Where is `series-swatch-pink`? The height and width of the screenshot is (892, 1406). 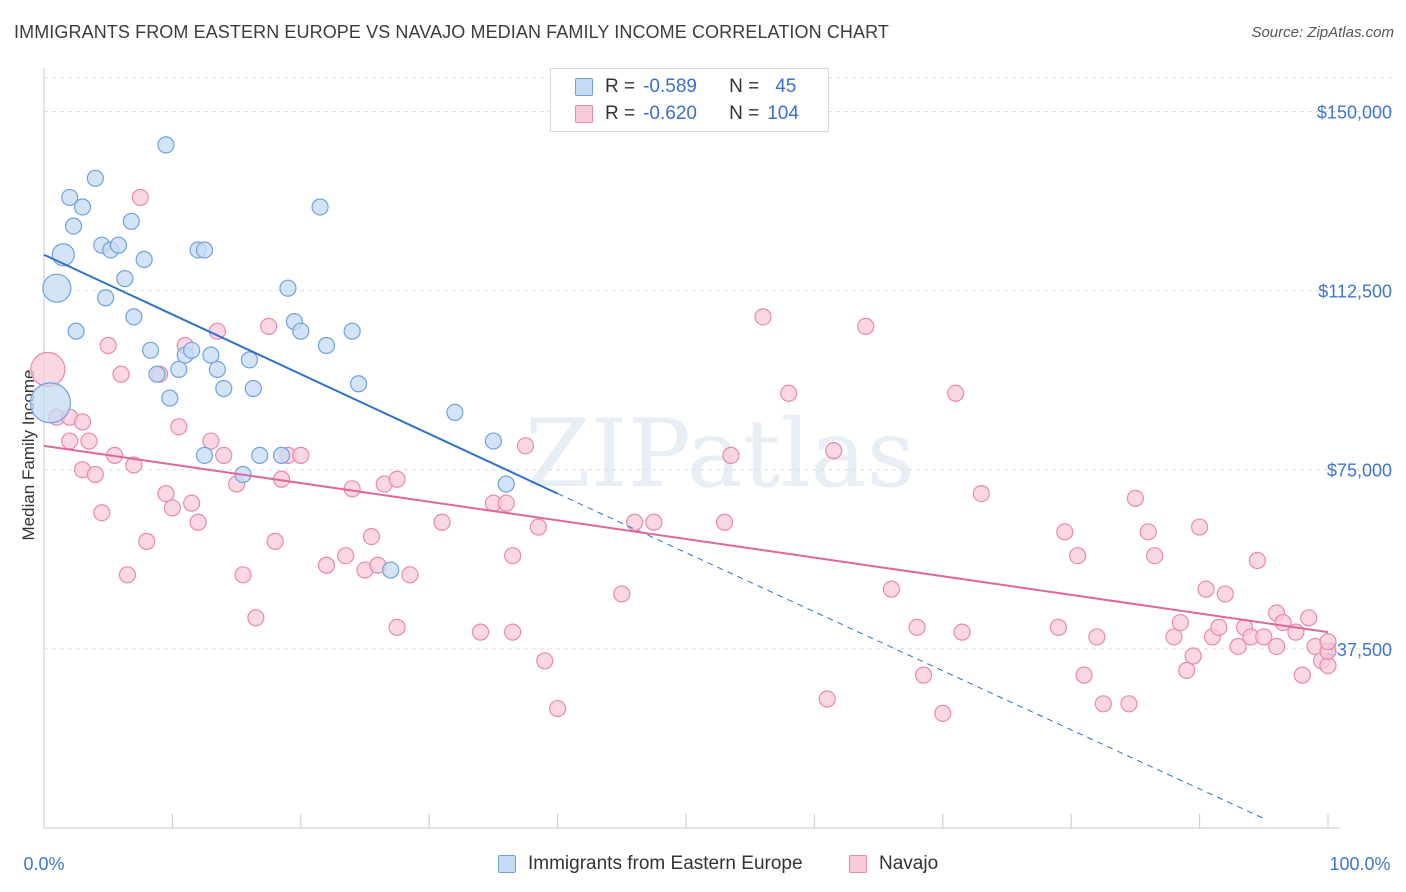
series-swatch-pink is located at coordinates (858, 864).